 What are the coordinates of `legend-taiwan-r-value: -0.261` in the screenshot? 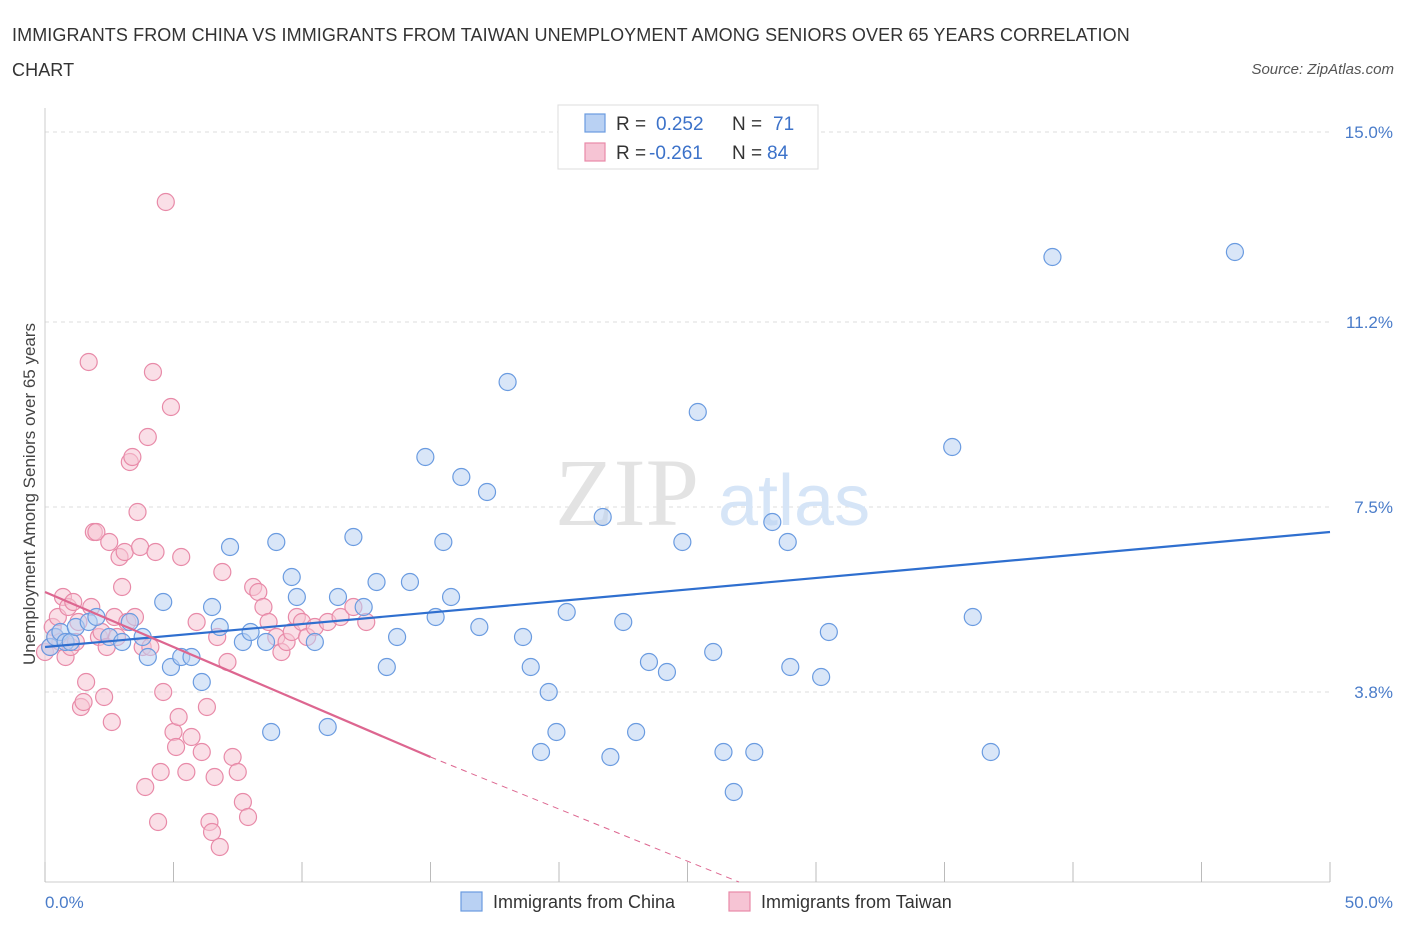 It's located at (676, 153).